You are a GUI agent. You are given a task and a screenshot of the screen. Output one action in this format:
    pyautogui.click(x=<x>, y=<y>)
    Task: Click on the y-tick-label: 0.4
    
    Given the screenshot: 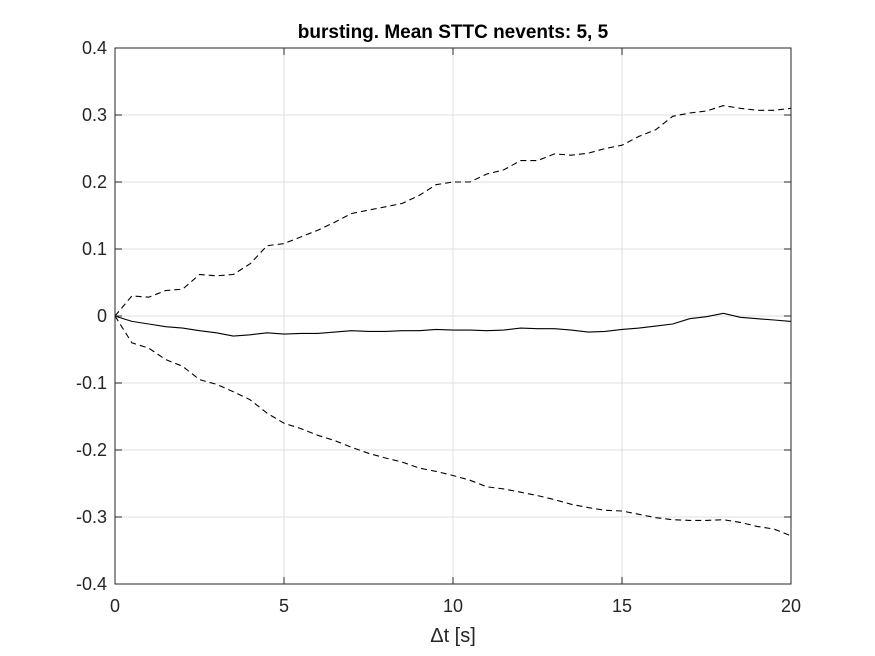 What is the action you would take?
    pyautogui.click(x=94, y=48)
    